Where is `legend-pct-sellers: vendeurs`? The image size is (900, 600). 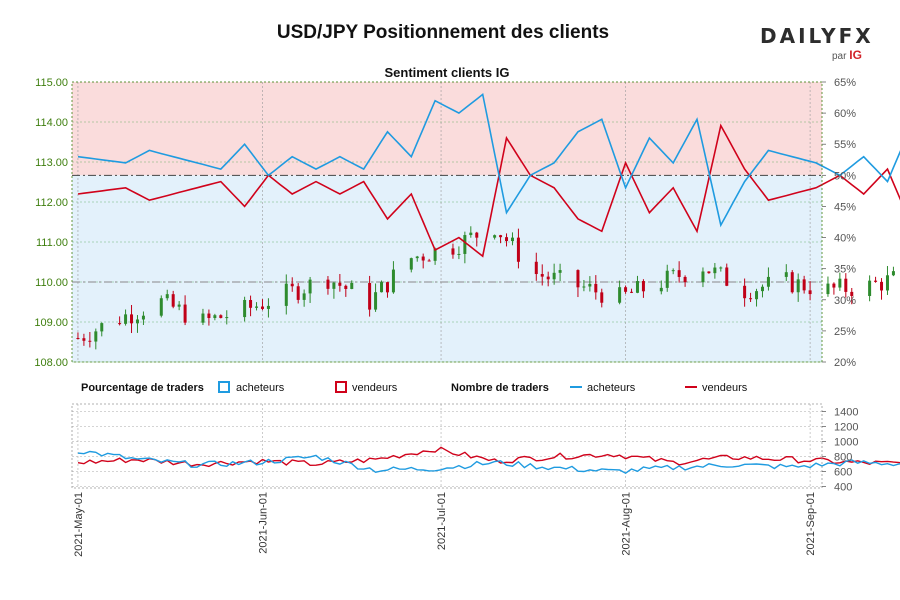
legend-pct-sellers: vendeurs is located at coordinates (375, 388).